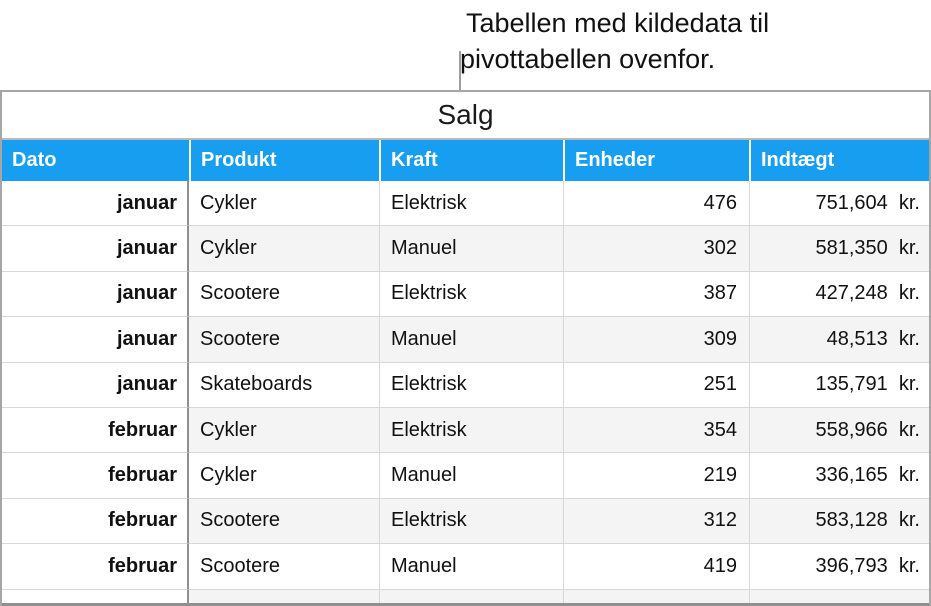  What do you see at coordinates (839, 385) in the screenshot?
I see `table-cell: 135,791 kr.` at bounding box center [839, 385].